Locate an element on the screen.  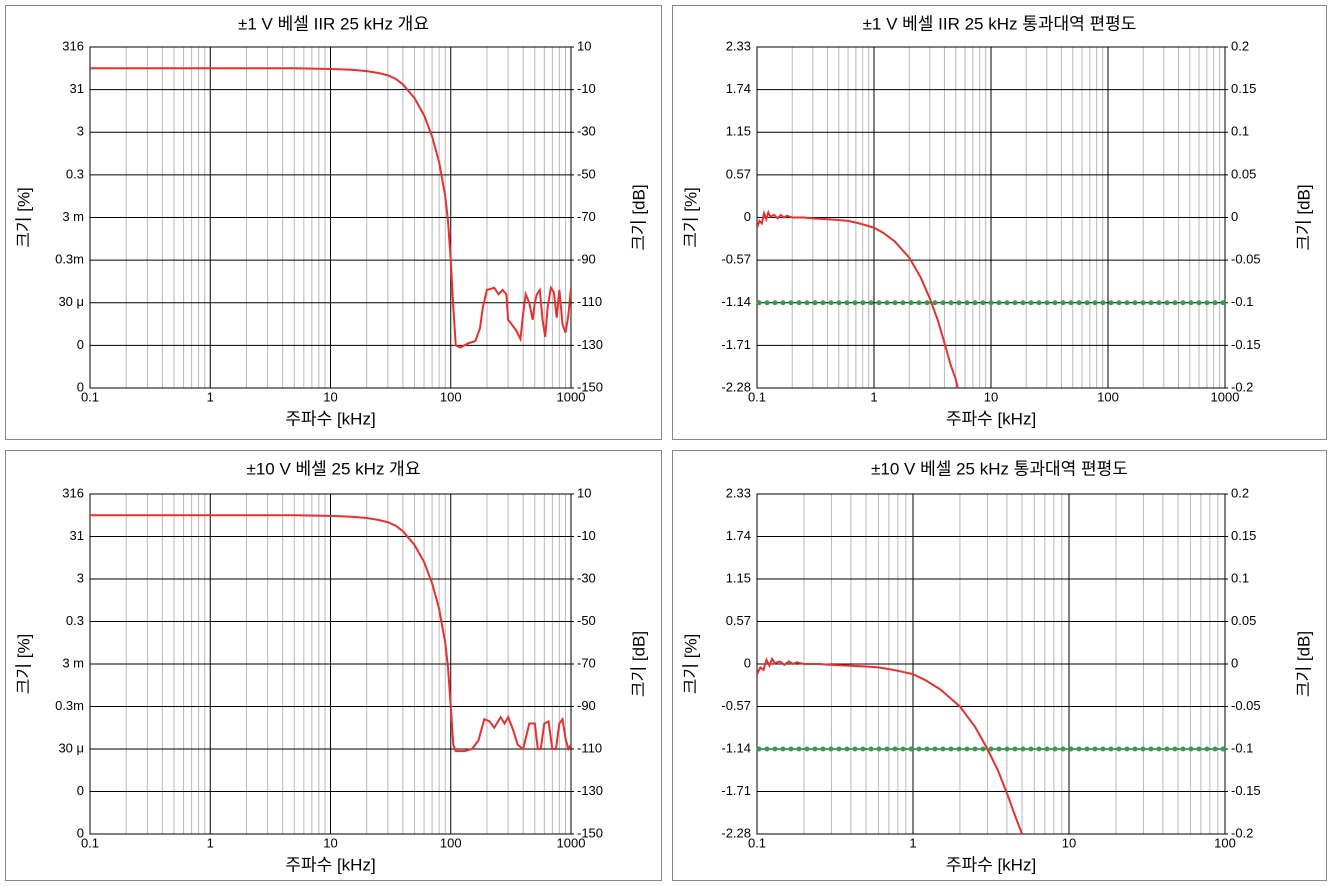
chart-title: ±1 V 베셀 IIR 25 kHz 개요 is located at coordinates (333, 23).